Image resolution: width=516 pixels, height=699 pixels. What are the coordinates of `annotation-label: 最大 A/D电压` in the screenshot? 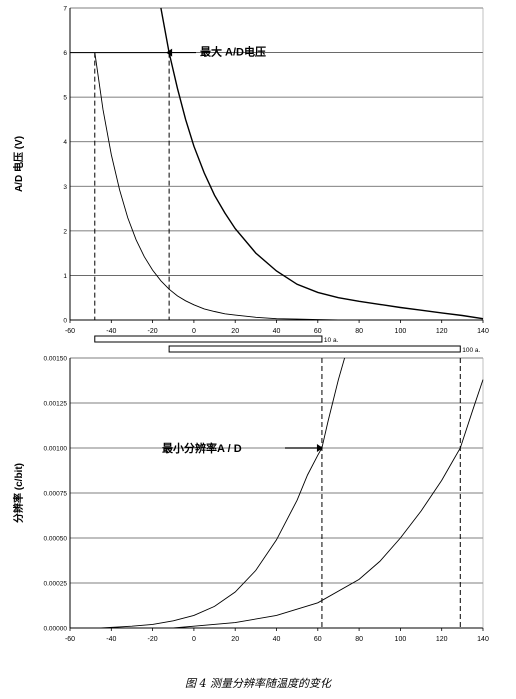 It's located at (233, 52).